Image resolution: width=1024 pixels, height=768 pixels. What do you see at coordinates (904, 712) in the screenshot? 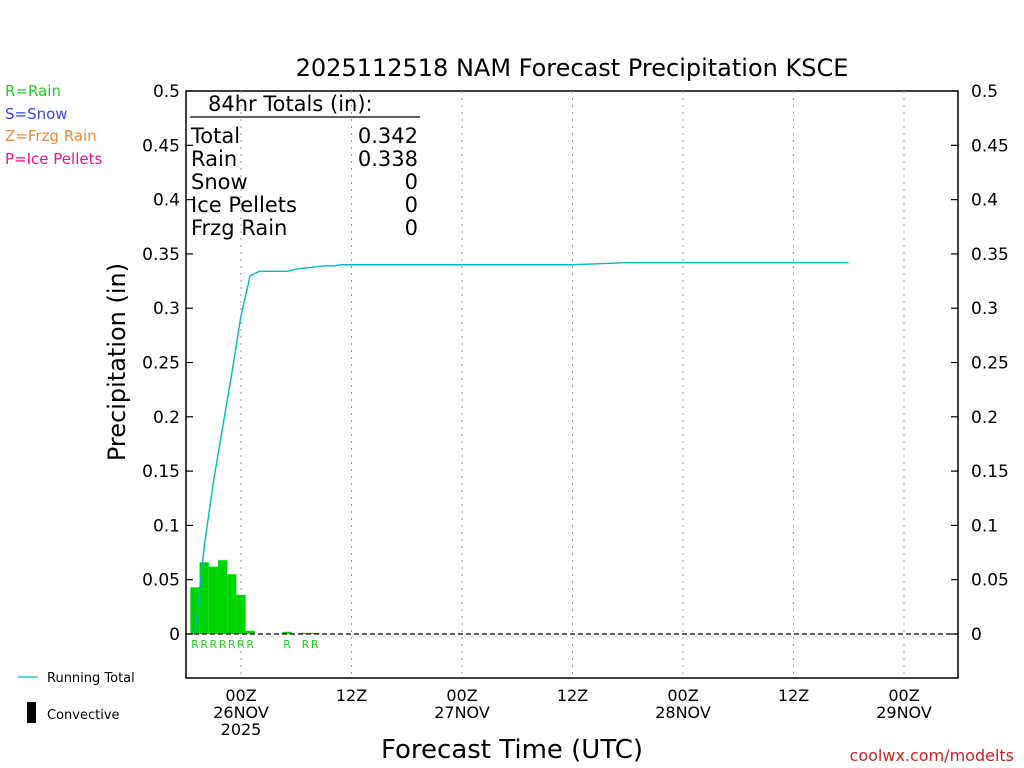
I see `x-tick-label: 29NOV` at bounding box center [904, 712].